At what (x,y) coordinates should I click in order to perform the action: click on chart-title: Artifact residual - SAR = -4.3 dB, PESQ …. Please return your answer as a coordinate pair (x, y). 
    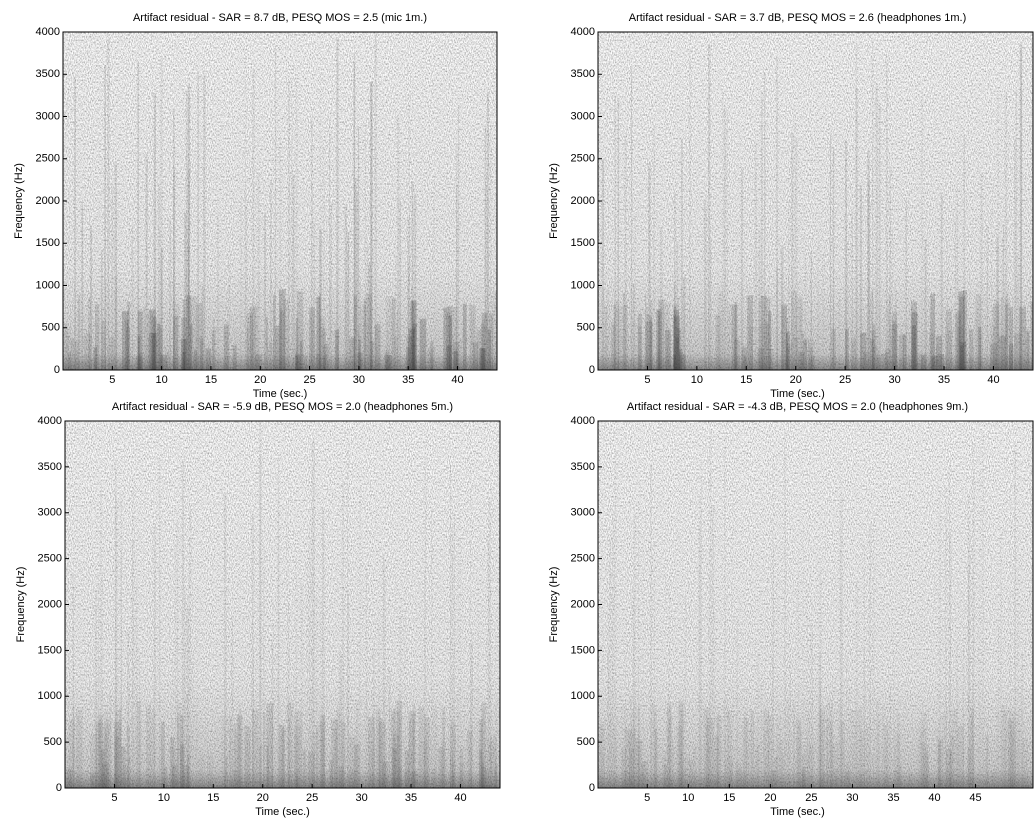
    Looking at the image, I should click on (797, 407).